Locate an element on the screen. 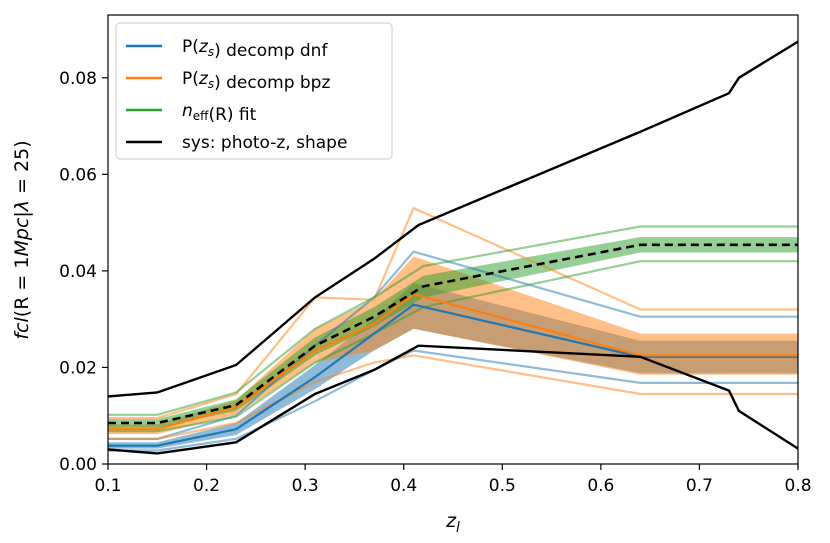  y-tick-label: 0.00 is located at coordinates (78, 465).